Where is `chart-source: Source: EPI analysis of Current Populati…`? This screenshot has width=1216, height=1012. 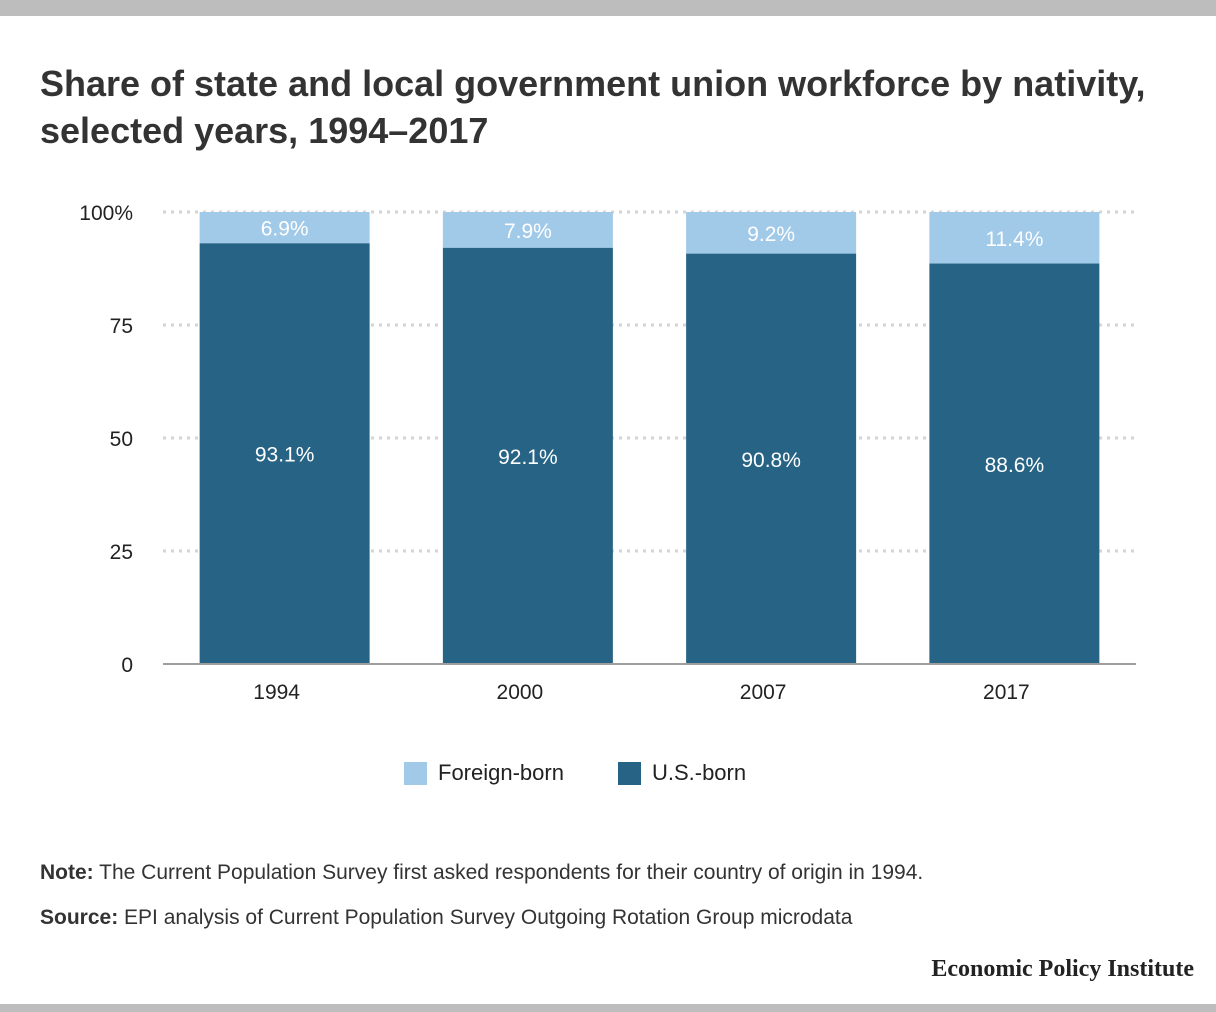
chart-source: Source: EPI analysis of Current Populati… is located at coordinates (446, 918).